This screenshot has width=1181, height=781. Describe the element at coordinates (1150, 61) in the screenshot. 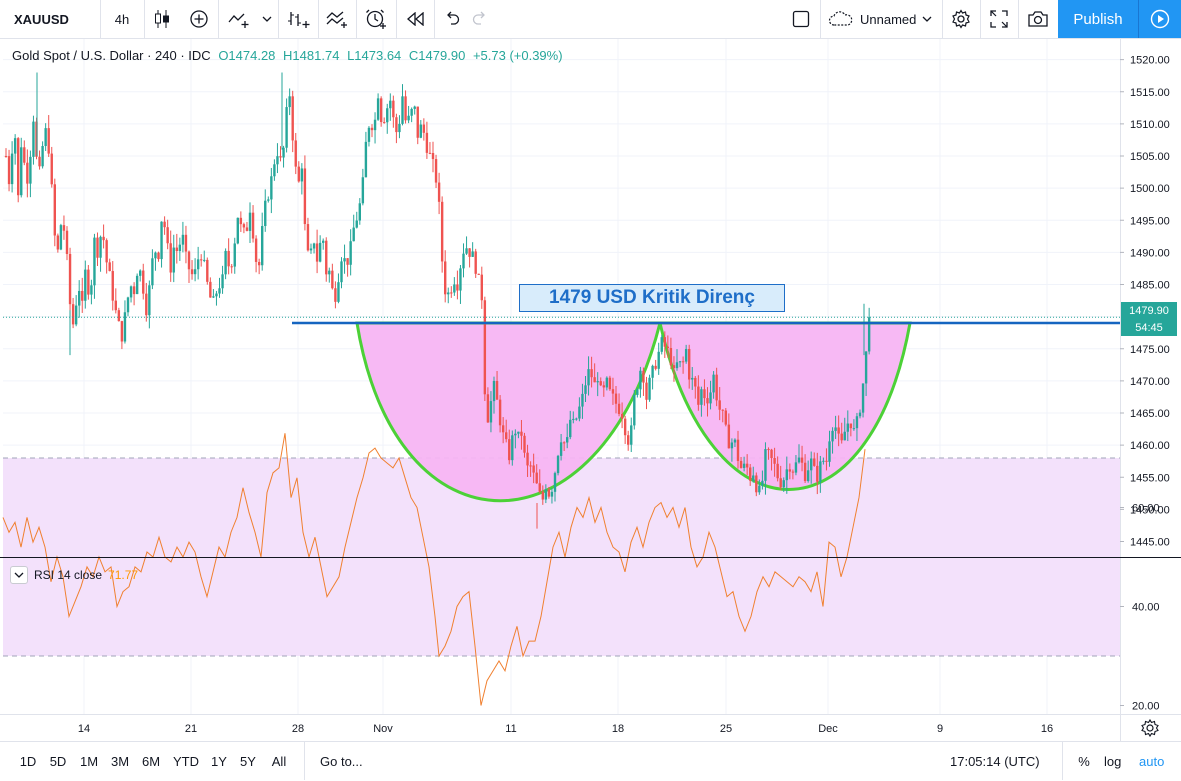

I see `price-axis-label: 1520.00` at that location.